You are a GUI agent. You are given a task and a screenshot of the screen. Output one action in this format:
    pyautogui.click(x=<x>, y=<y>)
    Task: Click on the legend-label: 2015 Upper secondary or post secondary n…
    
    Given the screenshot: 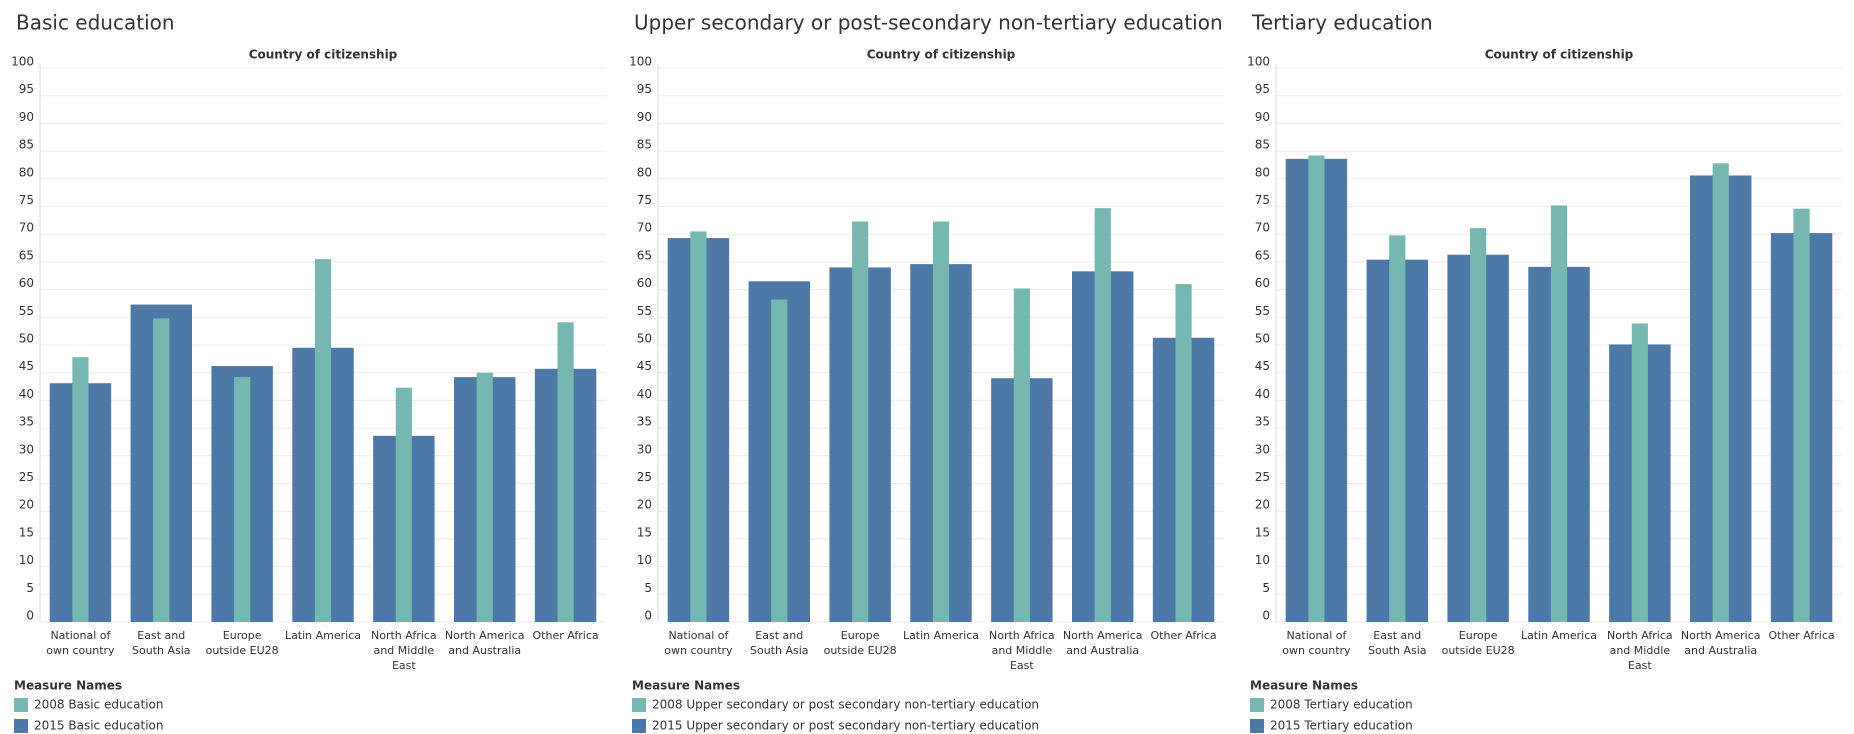 What is the action you would take?
    pyautogui.click(x=845, y=726)
    